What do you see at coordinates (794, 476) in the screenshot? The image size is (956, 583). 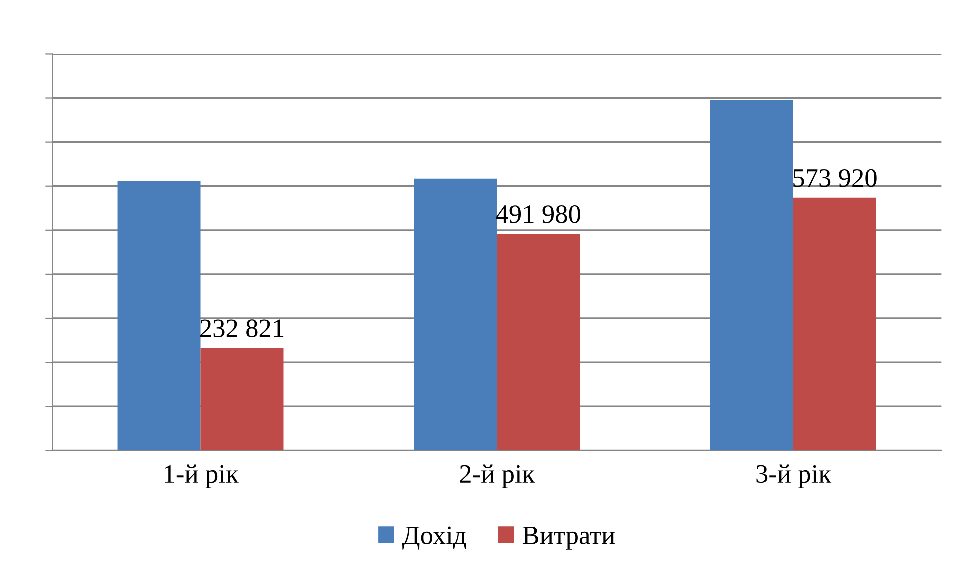 I see `x-tick-label: 3-й рік` at bounding box center [794, 476].